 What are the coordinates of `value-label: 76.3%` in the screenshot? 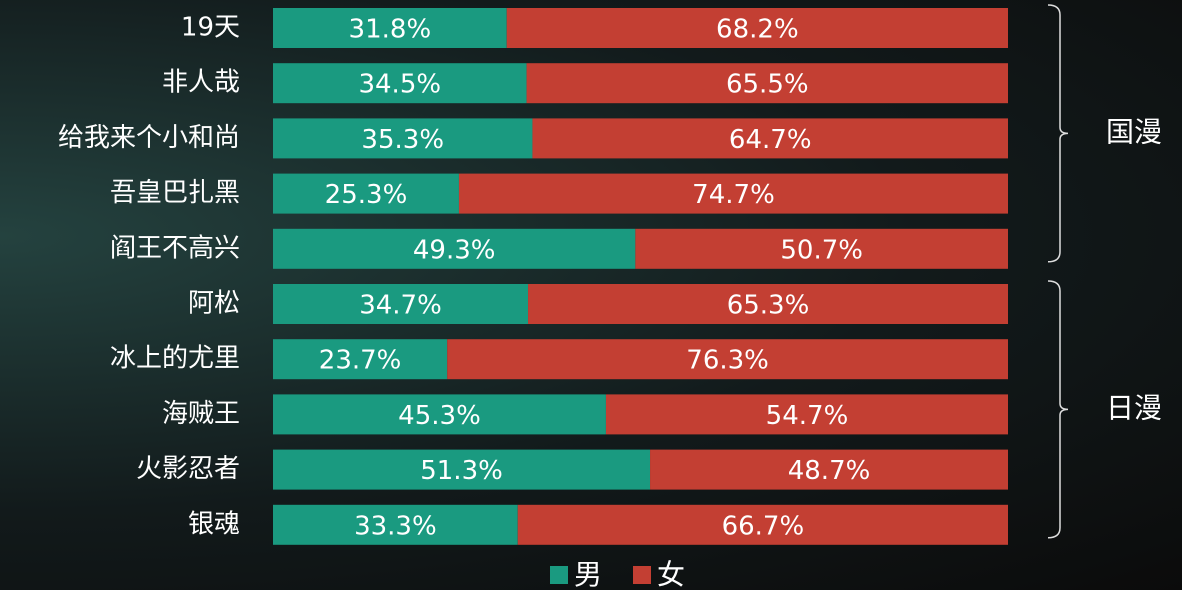 It's located at (727, 361).